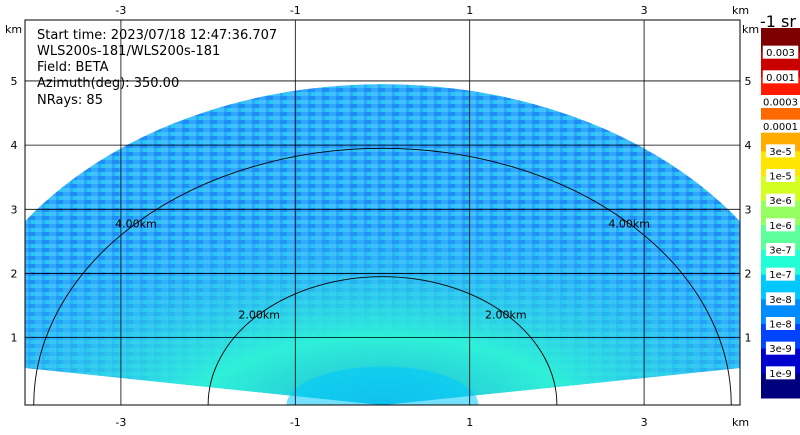 This screenshot has width=800, height=435. What do you see at coordinates (740, 10) in the screenshot?
I see `x-unit-top: km` at bounding box center [740, 10].